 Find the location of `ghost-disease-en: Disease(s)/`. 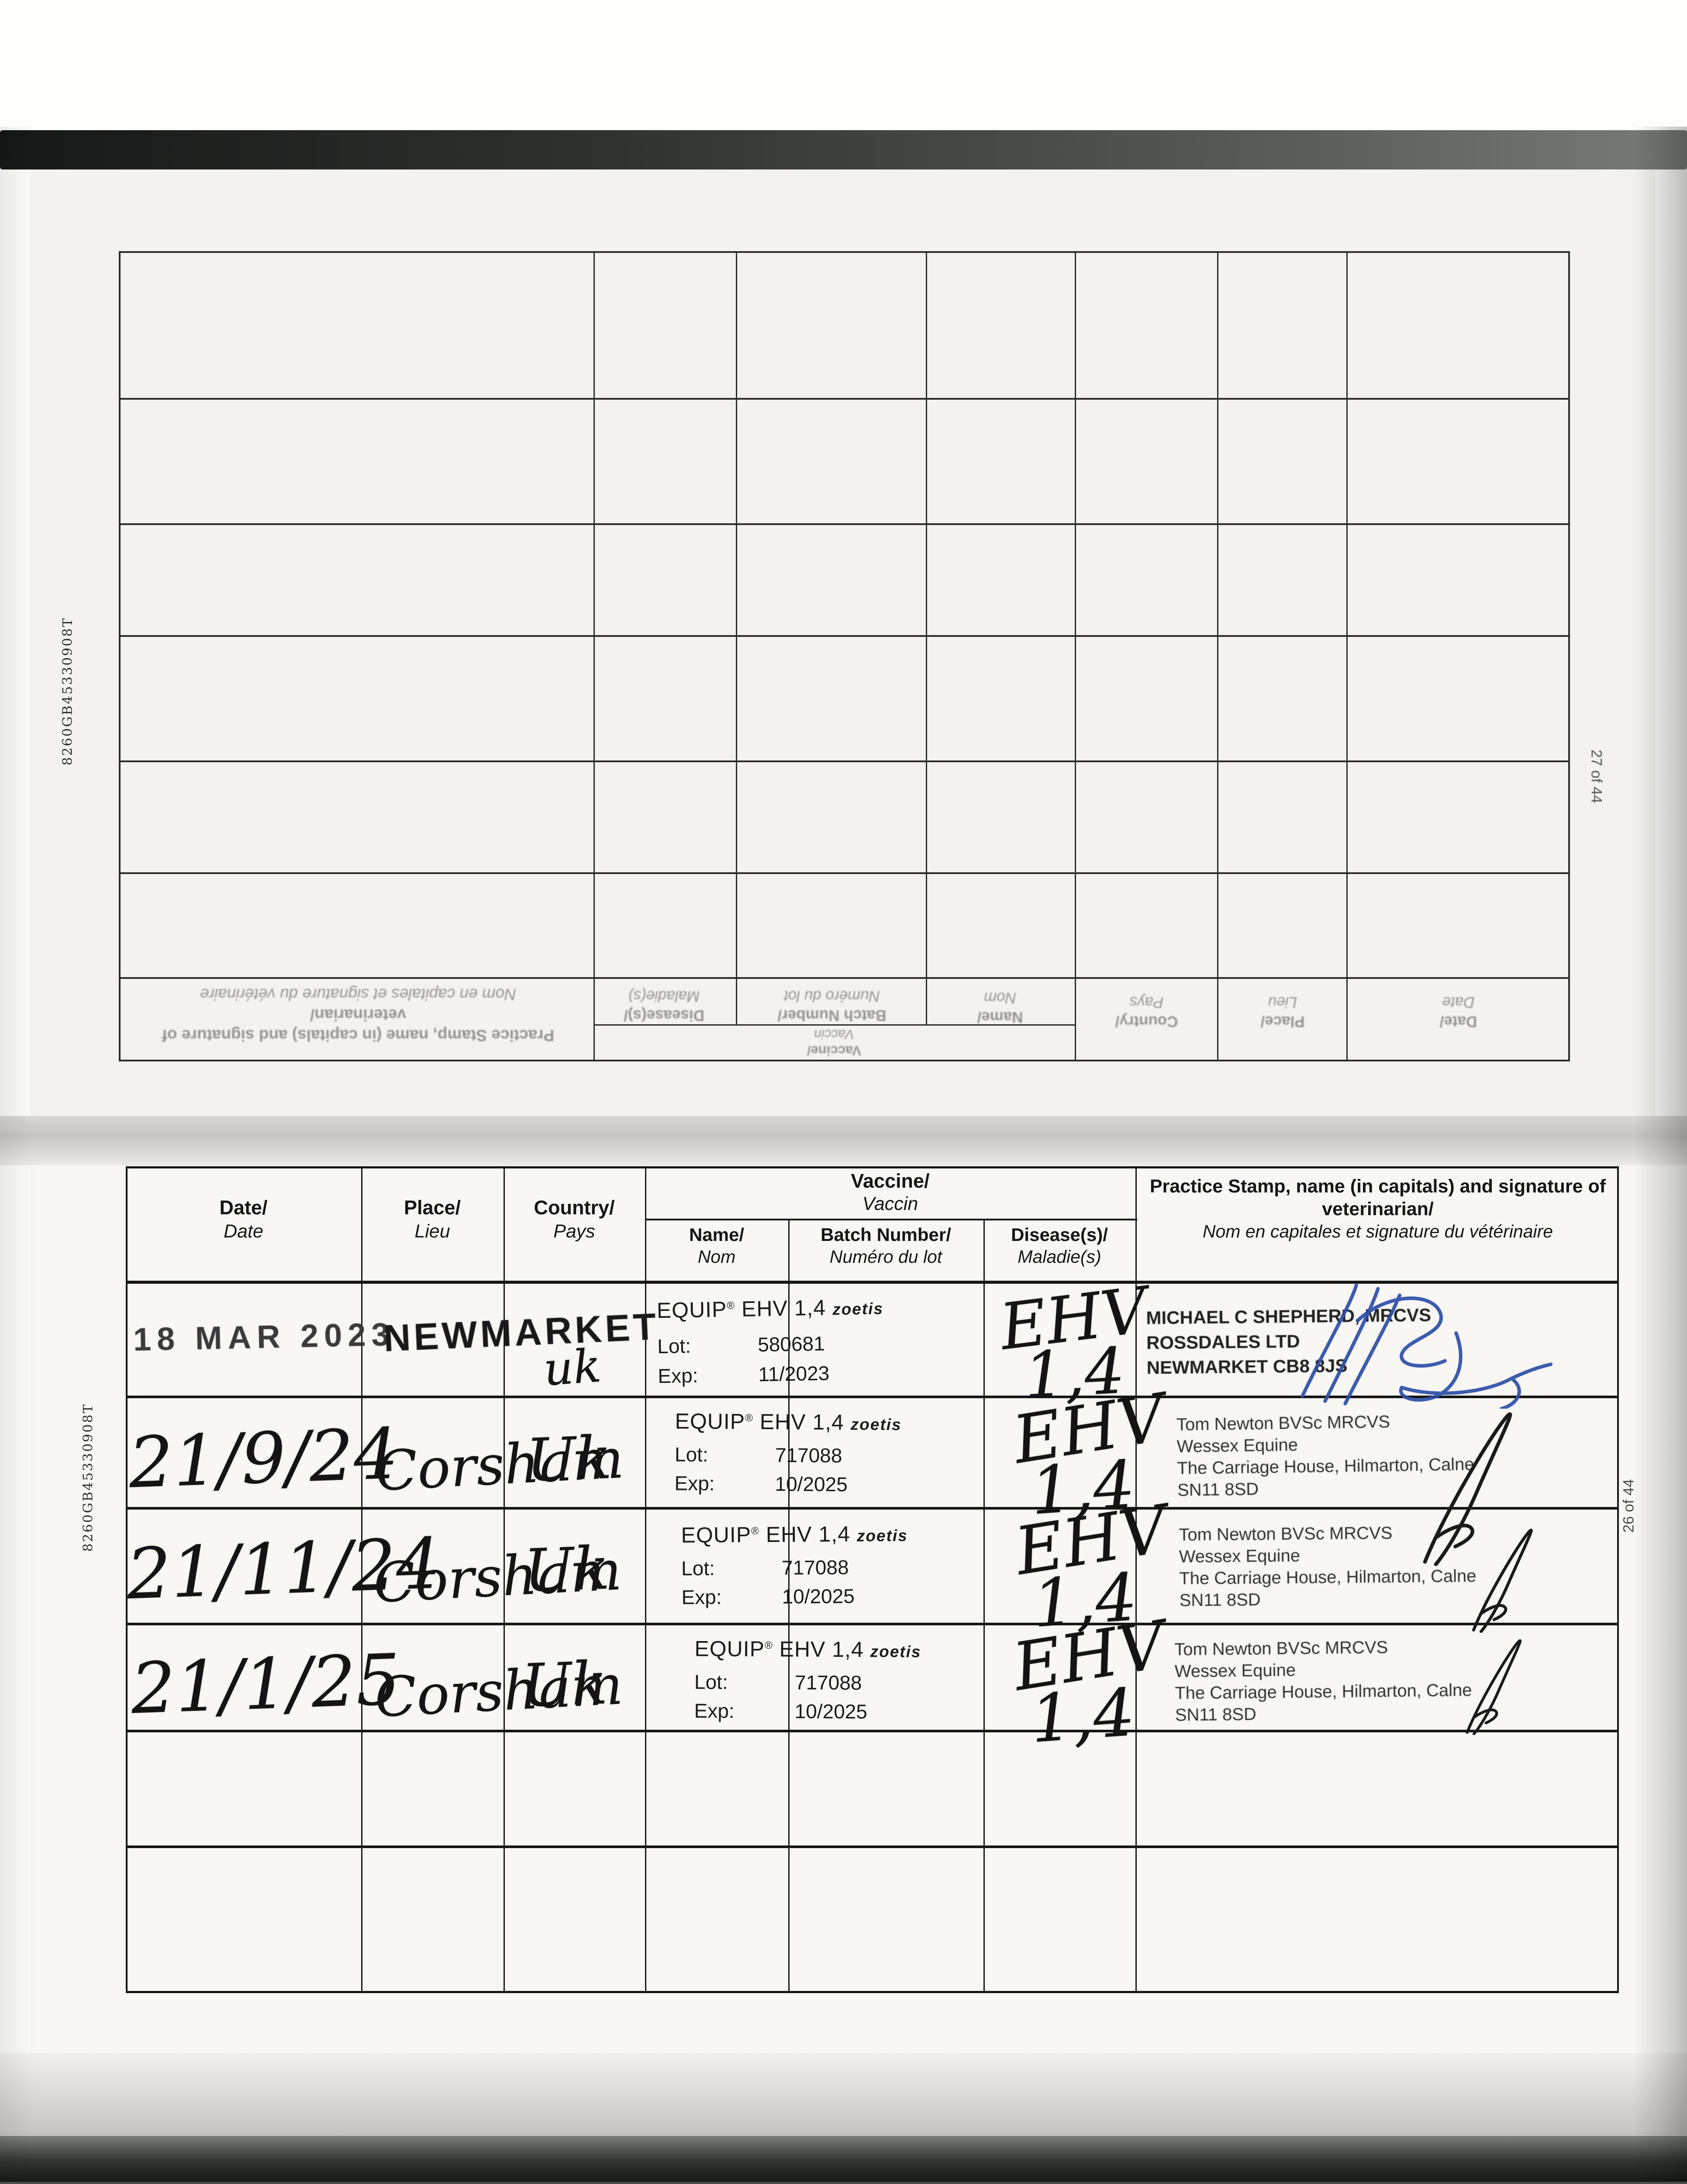

ghost-disease-en: Disease(s)/ is located at coordinates (664, 1015).